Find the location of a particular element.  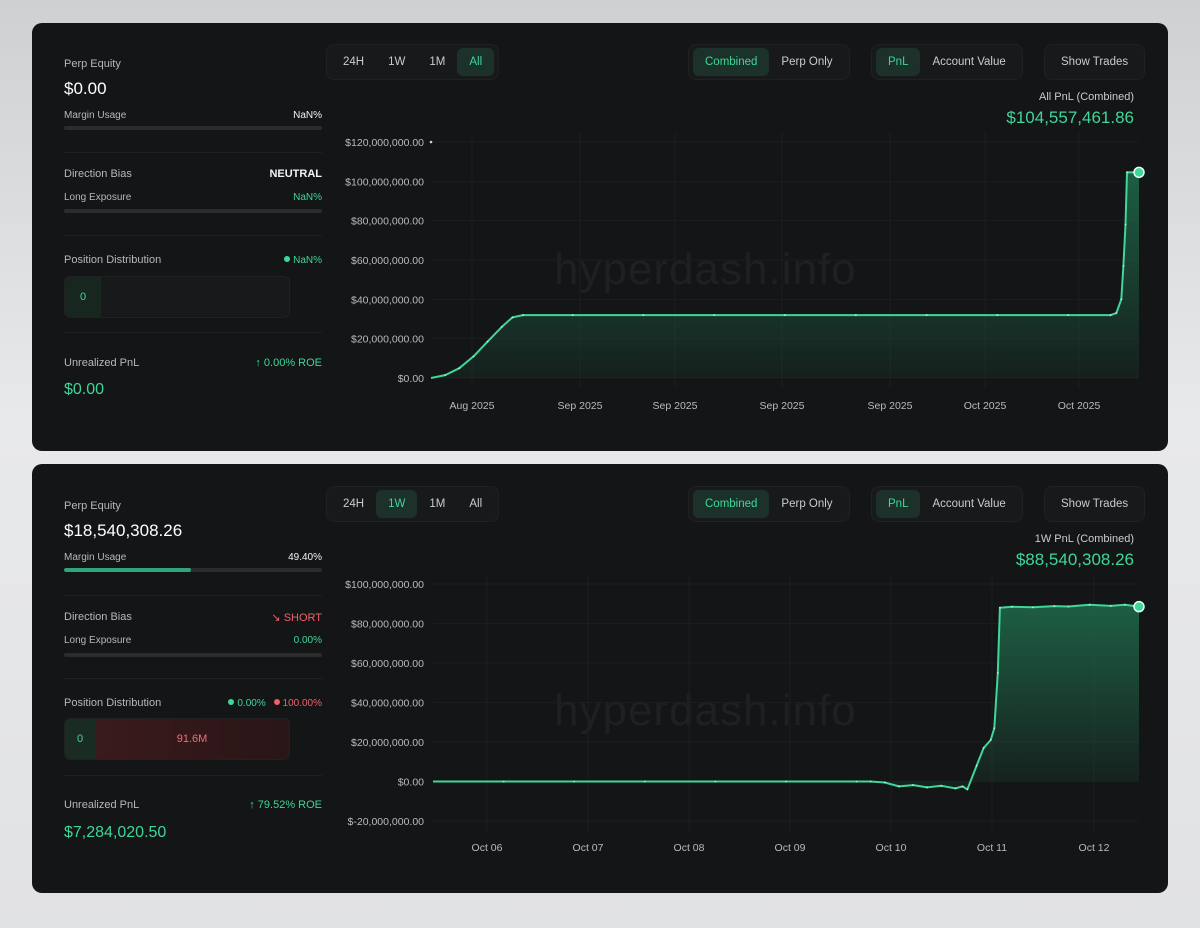

perp-equity-value: $18,540,308.26 is located at coordinates (123, 530).